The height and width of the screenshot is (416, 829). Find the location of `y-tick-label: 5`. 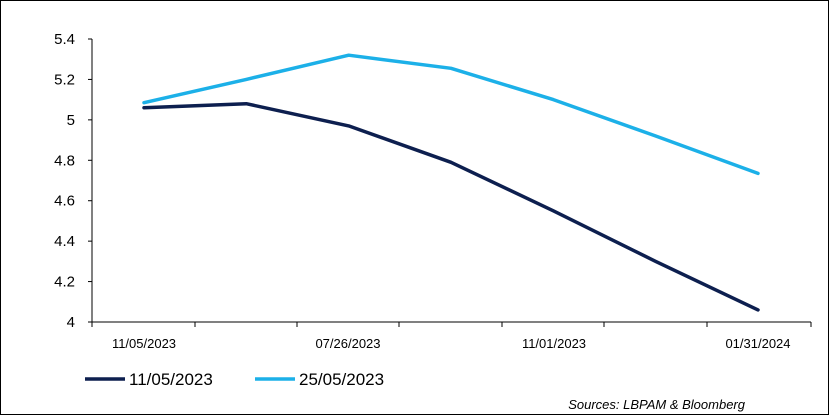

y-tick-label: 5 is located at coordinates (71, 120).